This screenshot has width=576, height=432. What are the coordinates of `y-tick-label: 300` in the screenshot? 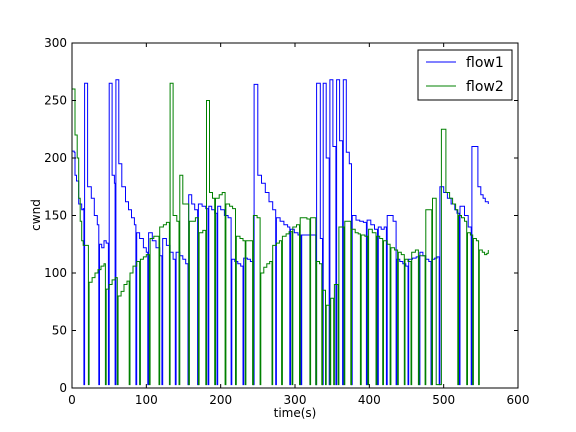 It's located at (55, 43).